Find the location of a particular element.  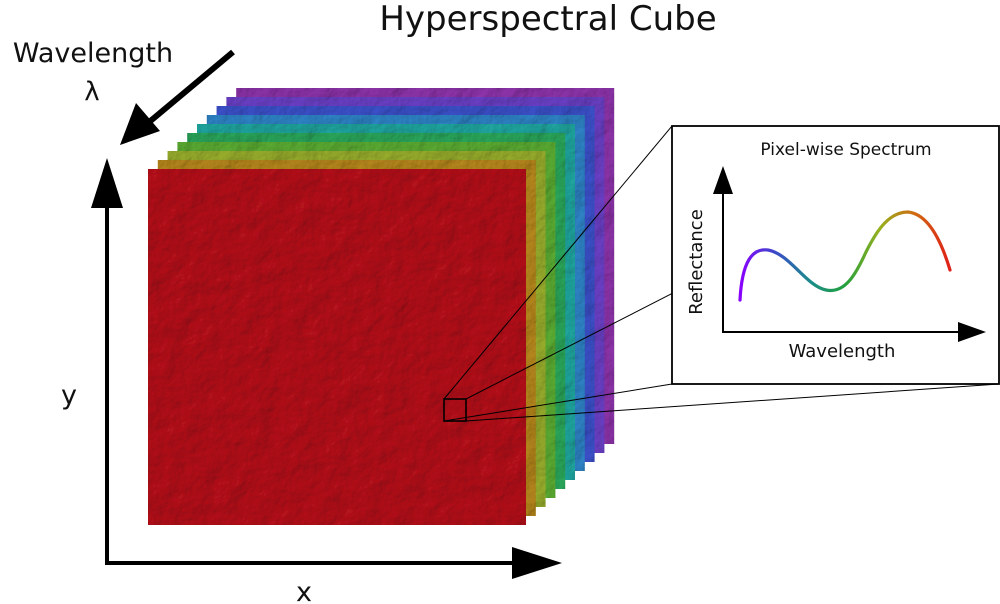

diagram-title: Hyperspectral Cube is located at coordinates (547, 19).